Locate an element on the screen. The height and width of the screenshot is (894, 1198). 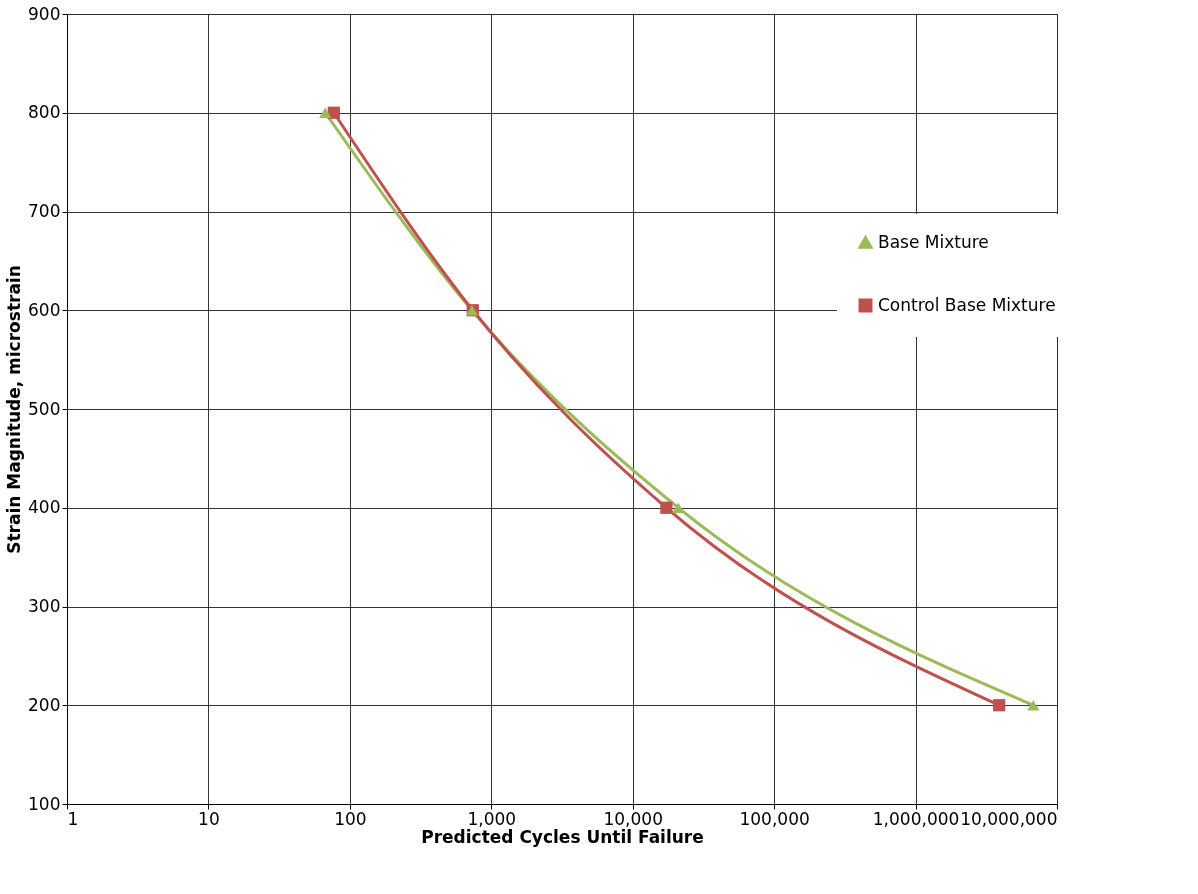
x-tick-label: 10,000 is located at coordinates (633, 818).